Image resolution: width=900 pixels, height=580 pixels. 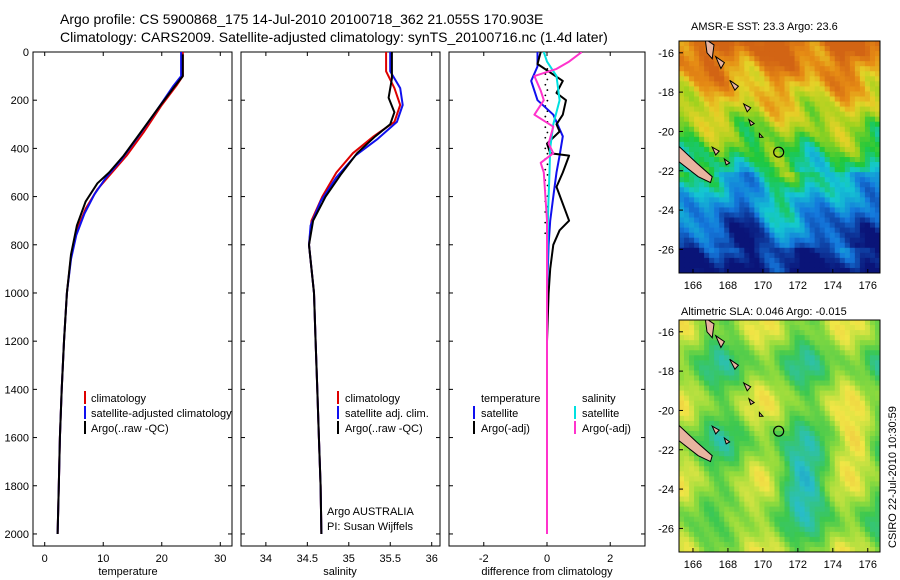 I want to click on sla-map-frame, so click(x=779, y=436).